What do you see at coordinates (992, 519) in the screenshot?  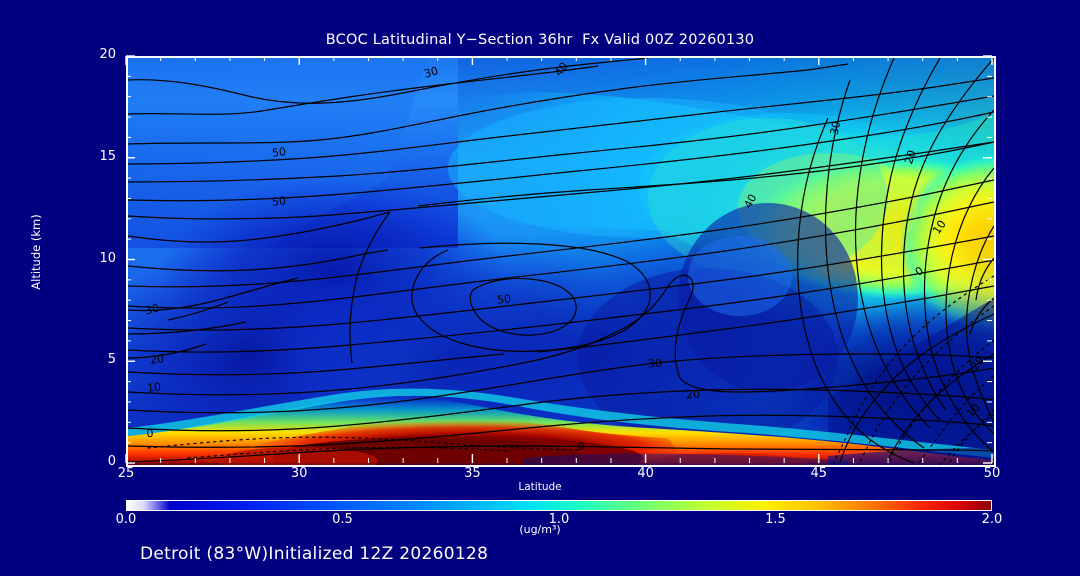 I see `colorbar-tick-label: 2.0` at bounding box center [992, 519].